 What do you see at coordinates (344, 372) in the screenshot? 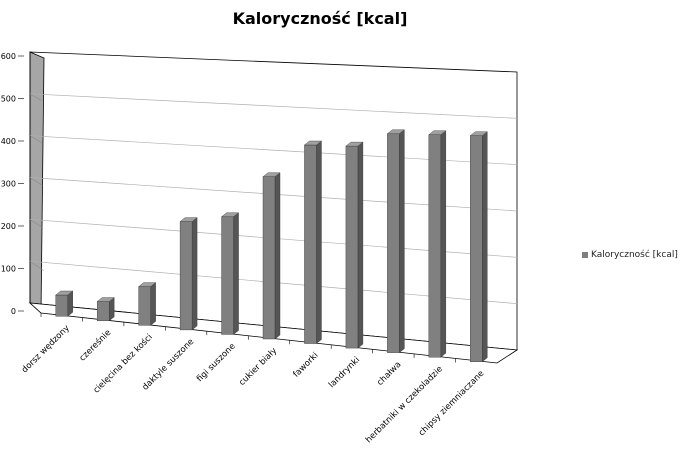
I see `x-tick-label: landrynki` at bounding box center [344, 372].